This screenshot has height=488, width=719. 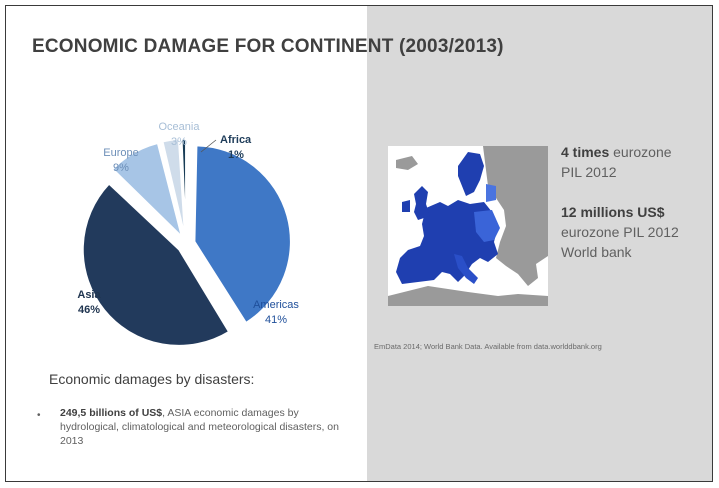 What do you see at coordinates (89, 295) in the screenshot?
I see `pie-label-asia: Asia` at bounding box center [89, 295].